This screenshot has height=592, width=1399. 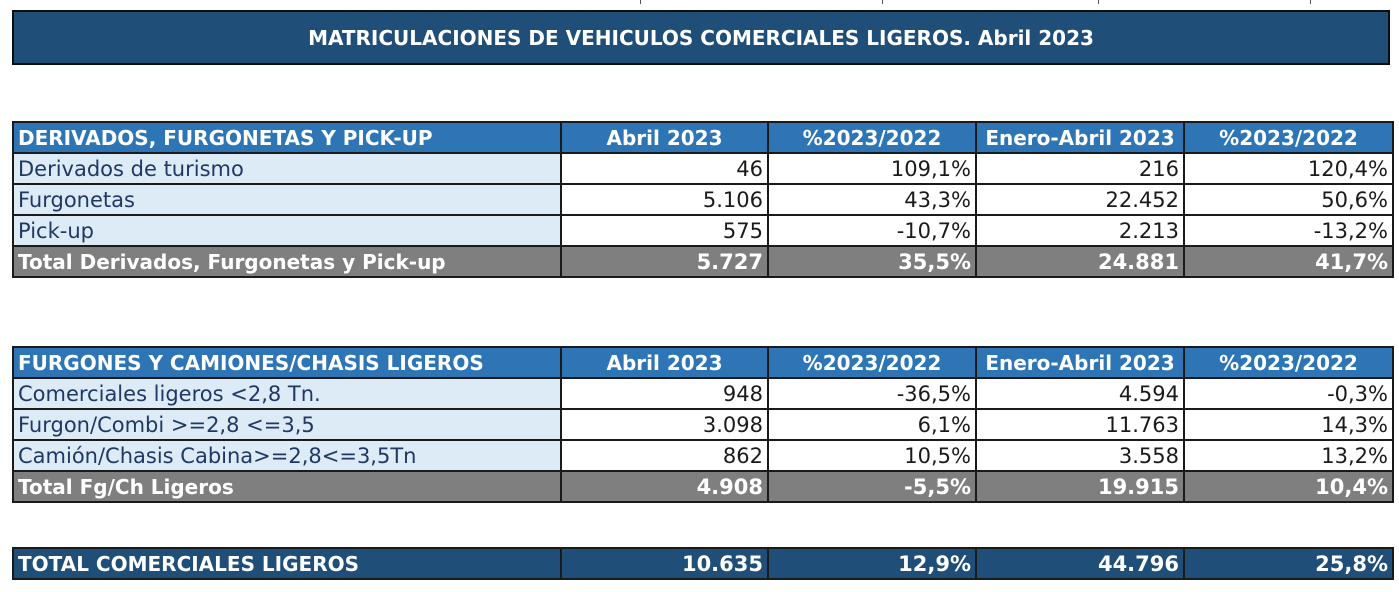 What do you see at coordinates (872, 261) in the screenshot?
I see `total-pct-month: 35,5%` at bounding box center [872, 261].